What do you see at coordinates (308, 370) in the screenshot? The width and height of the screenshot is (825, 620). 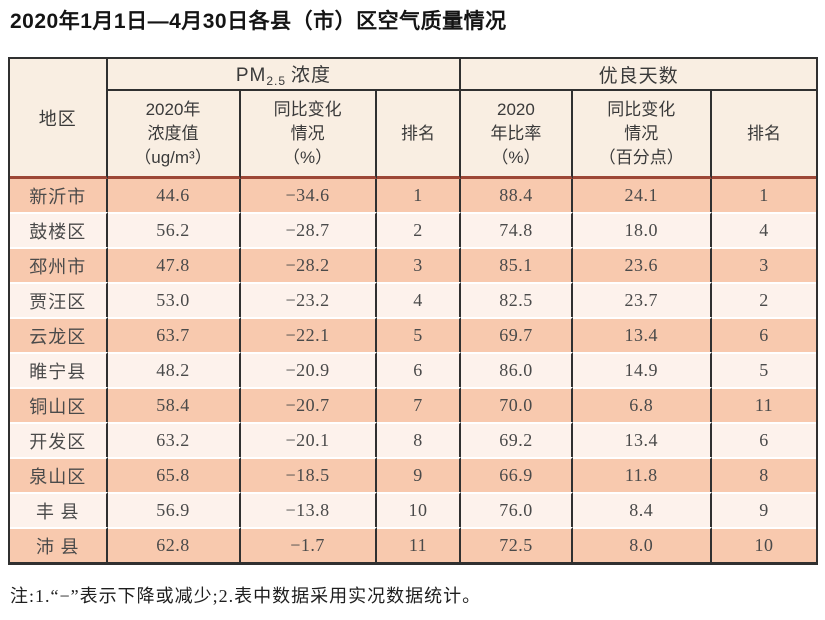 I see `cell-pm-change: −20.9` at bounding box center [308, 370].